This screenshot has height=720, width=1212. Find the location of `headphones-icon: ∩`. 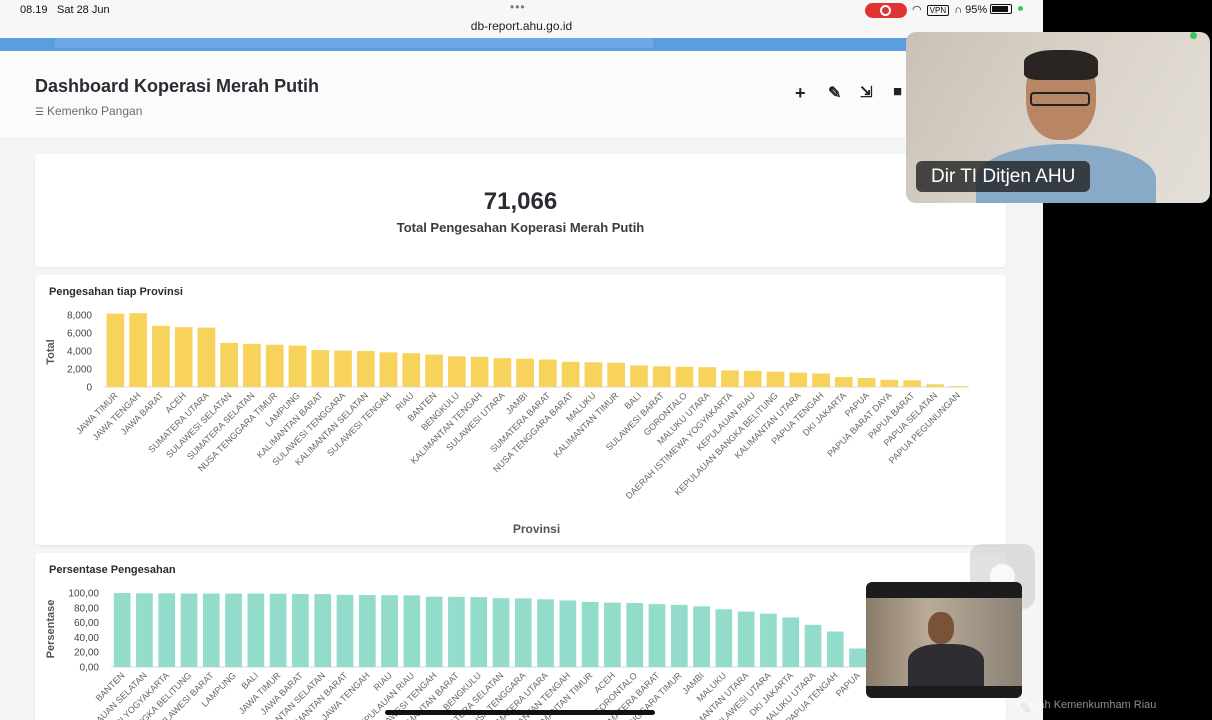

headphones-icon: ∩ is located at coordinates (958, 10).